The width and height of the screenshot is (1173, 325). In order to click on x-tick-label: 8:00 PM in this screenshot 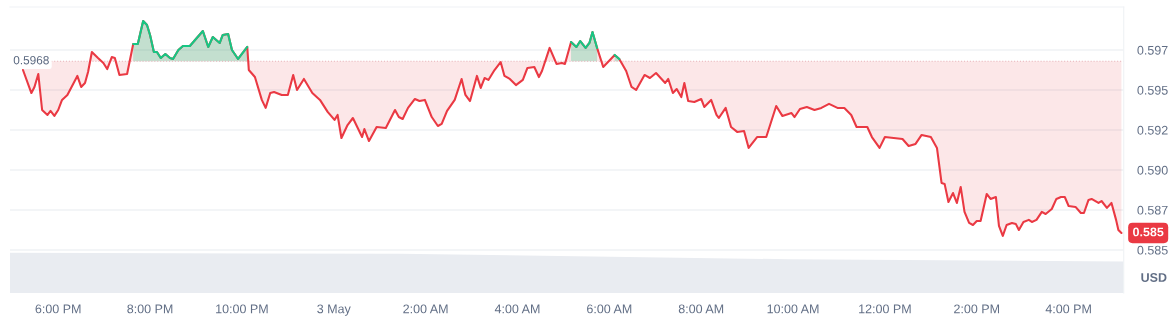, I will do `click(150, 309)`.